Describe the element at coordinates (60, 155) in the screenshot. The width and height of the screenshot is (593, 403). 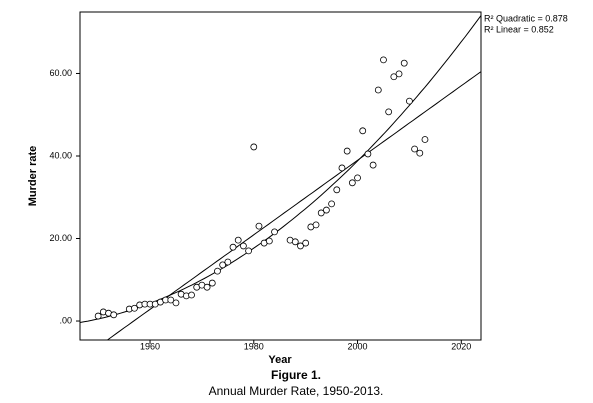
I see `y-tick-label: 40.00` at that location.